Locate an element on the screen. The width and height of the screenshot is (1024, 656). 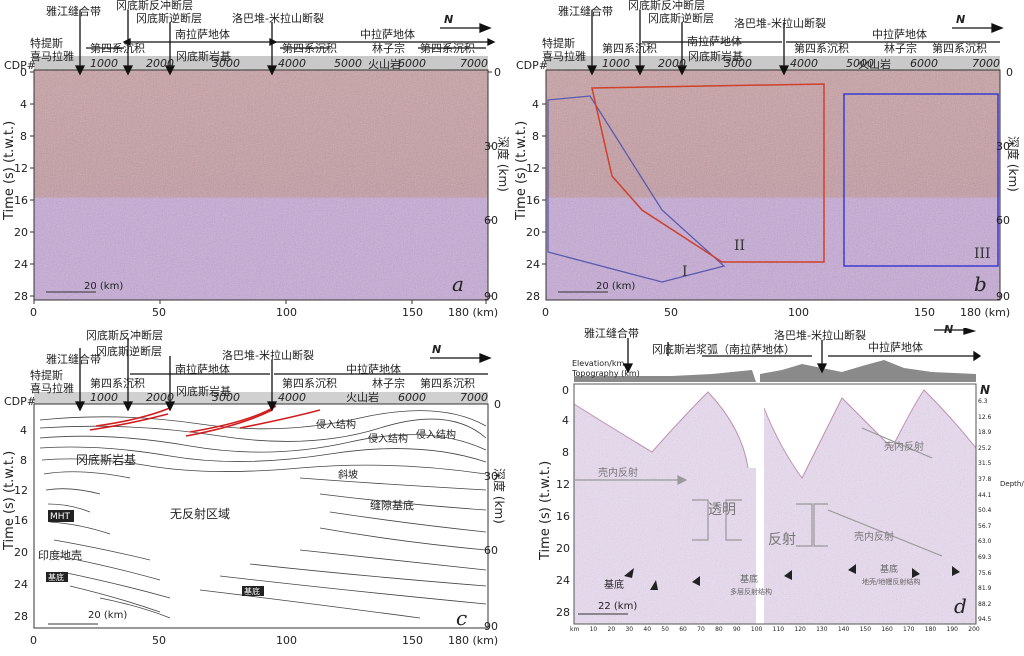
elevation-label: Elevation/km is located at coordinates (598, 363).